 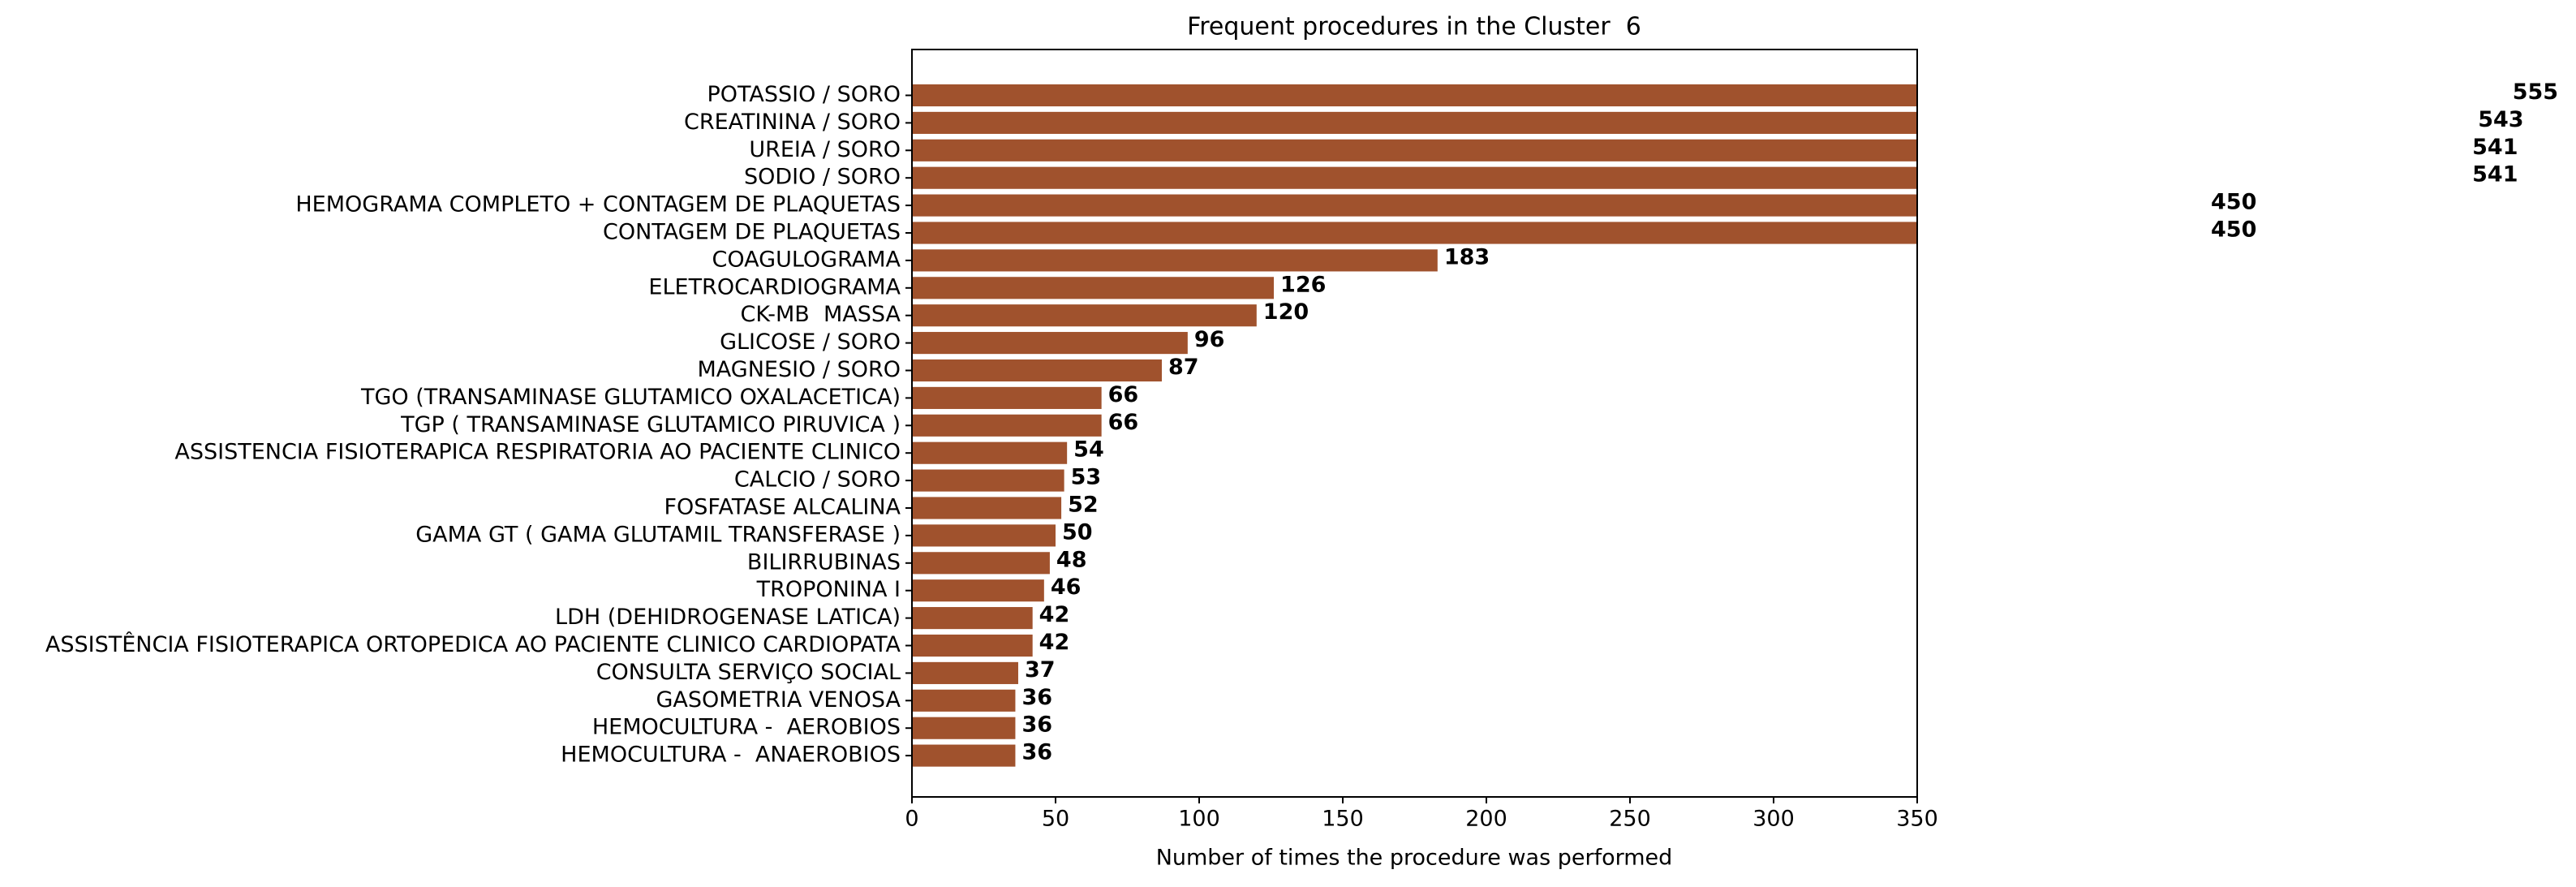 What do you see at coordinates (746, 727) in the screenshot?
I see `y-tick-label: HEMOCULTURA - AEROBIOS` at bounding box center [746, 727].